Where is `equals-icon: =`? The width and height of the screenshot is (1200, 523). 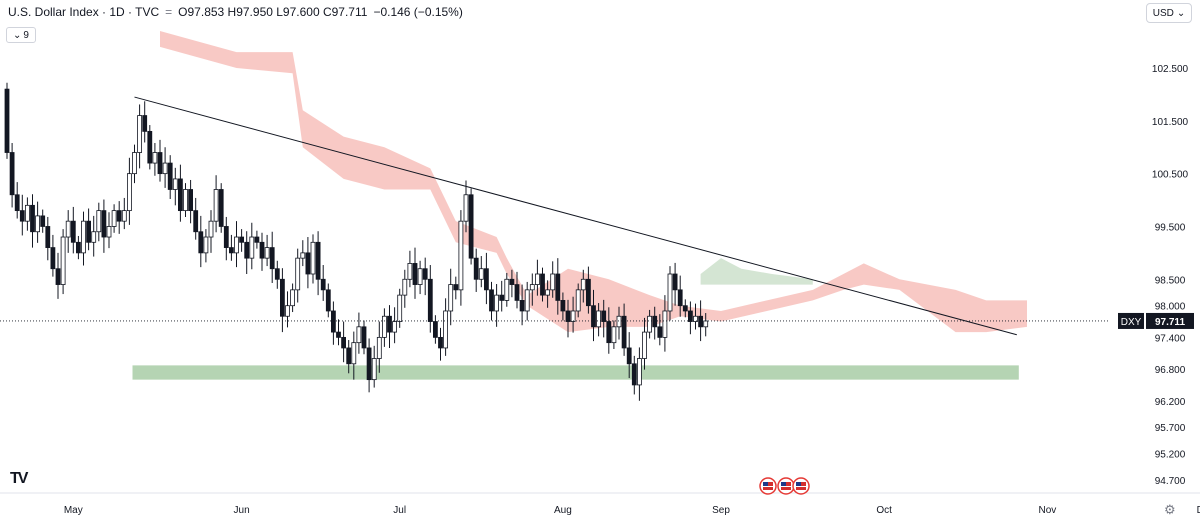 equals-icon: = is located at coordinates (169, 12).